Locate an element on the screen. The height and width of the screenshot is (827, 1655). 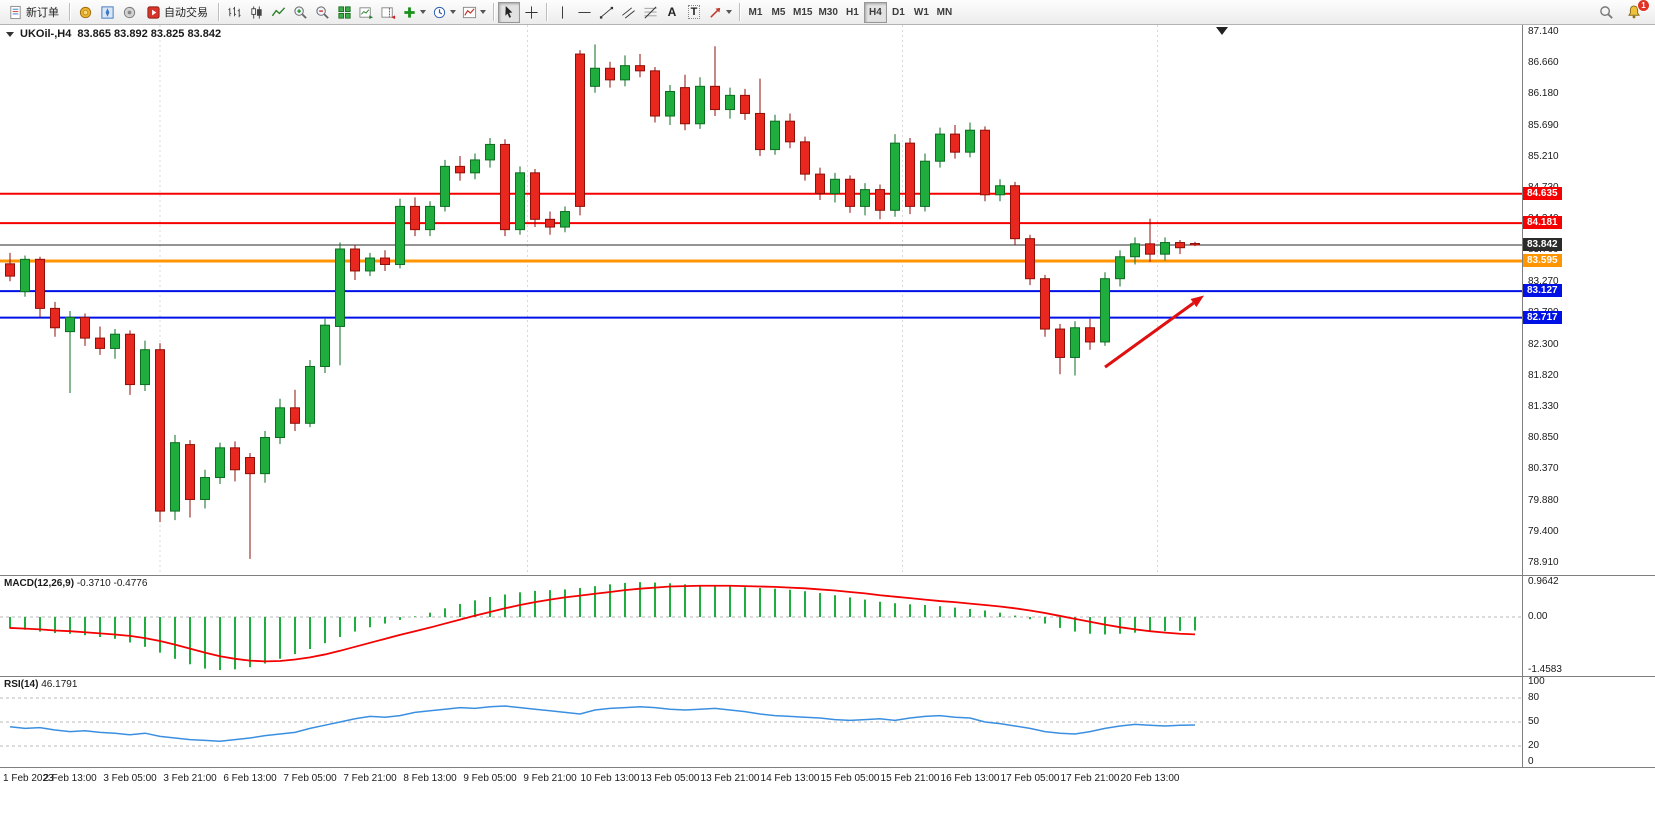
time-tick-label: 1 Feb 2023 is located at coordinates (28, 778).